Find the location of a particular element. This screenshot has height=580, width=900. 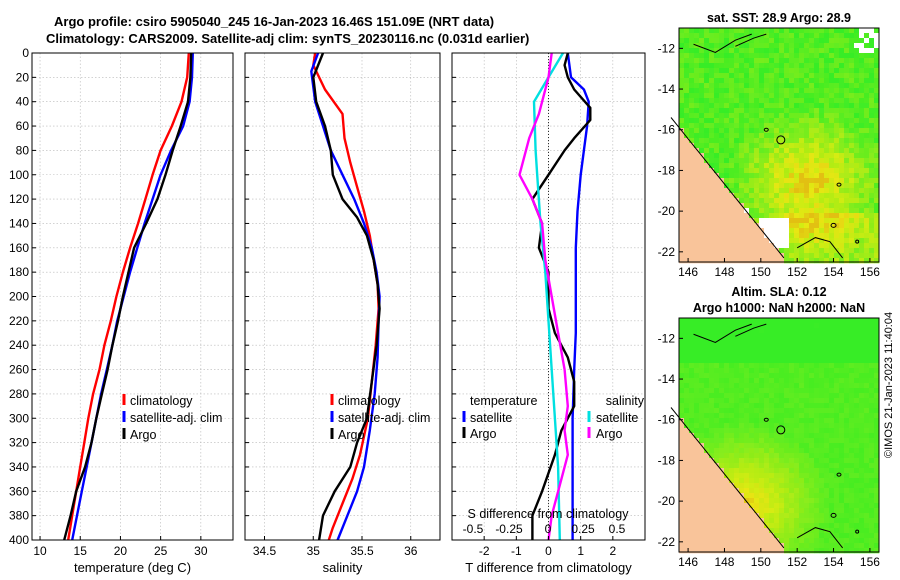

salinity-x-tick-label: 35 is located at coordinates (314, 551).